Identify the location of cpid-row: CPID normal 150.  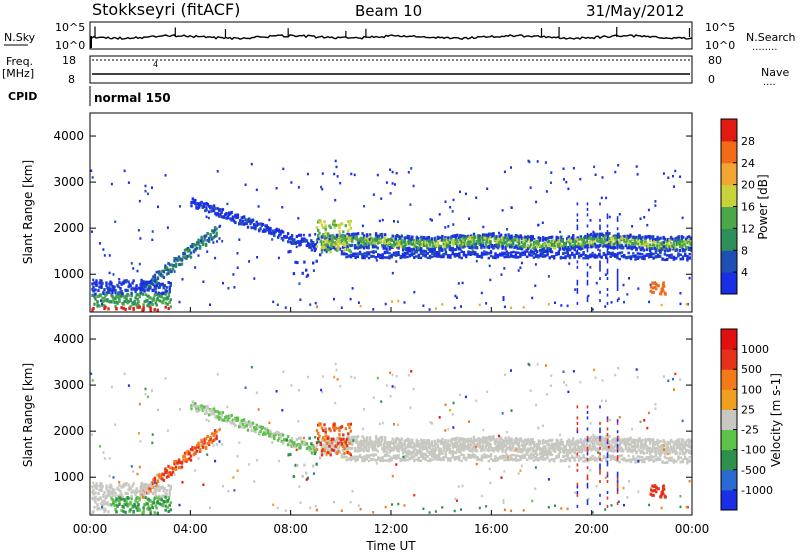
(89, 96).